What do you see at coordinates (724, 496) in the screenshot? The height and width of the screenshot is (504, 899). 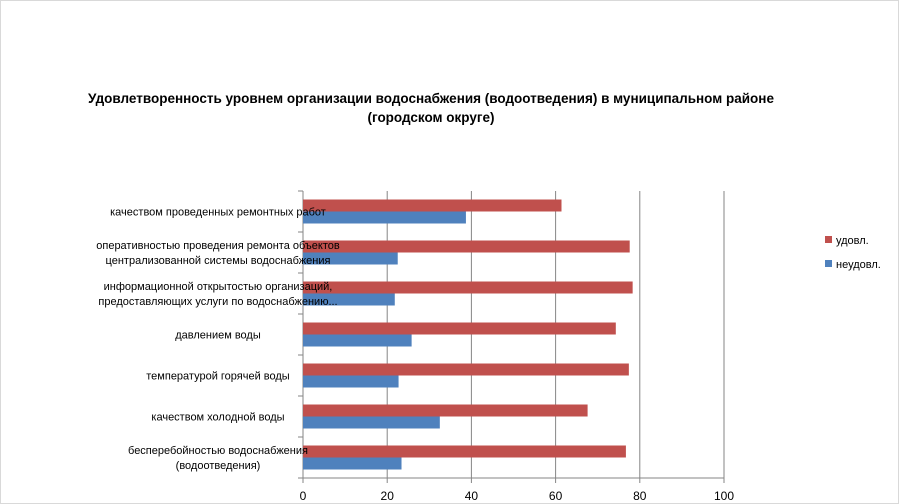 I see `x-tick-label: 100` at bounding box center [724, 496].